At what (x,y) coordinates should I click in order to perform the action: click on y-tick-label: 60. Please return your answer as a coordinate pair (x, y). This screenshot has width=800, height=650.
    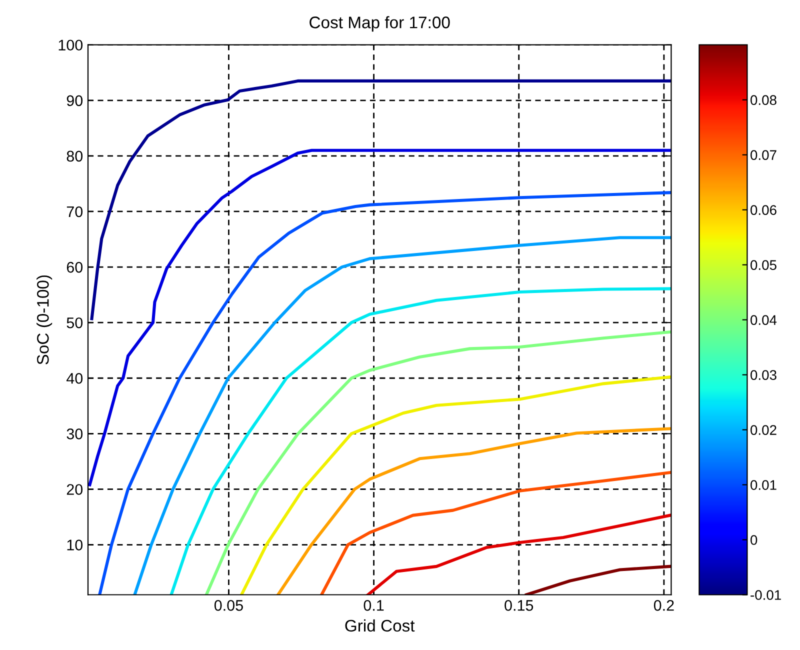
    Looking at the image, I should click on (74, 267).